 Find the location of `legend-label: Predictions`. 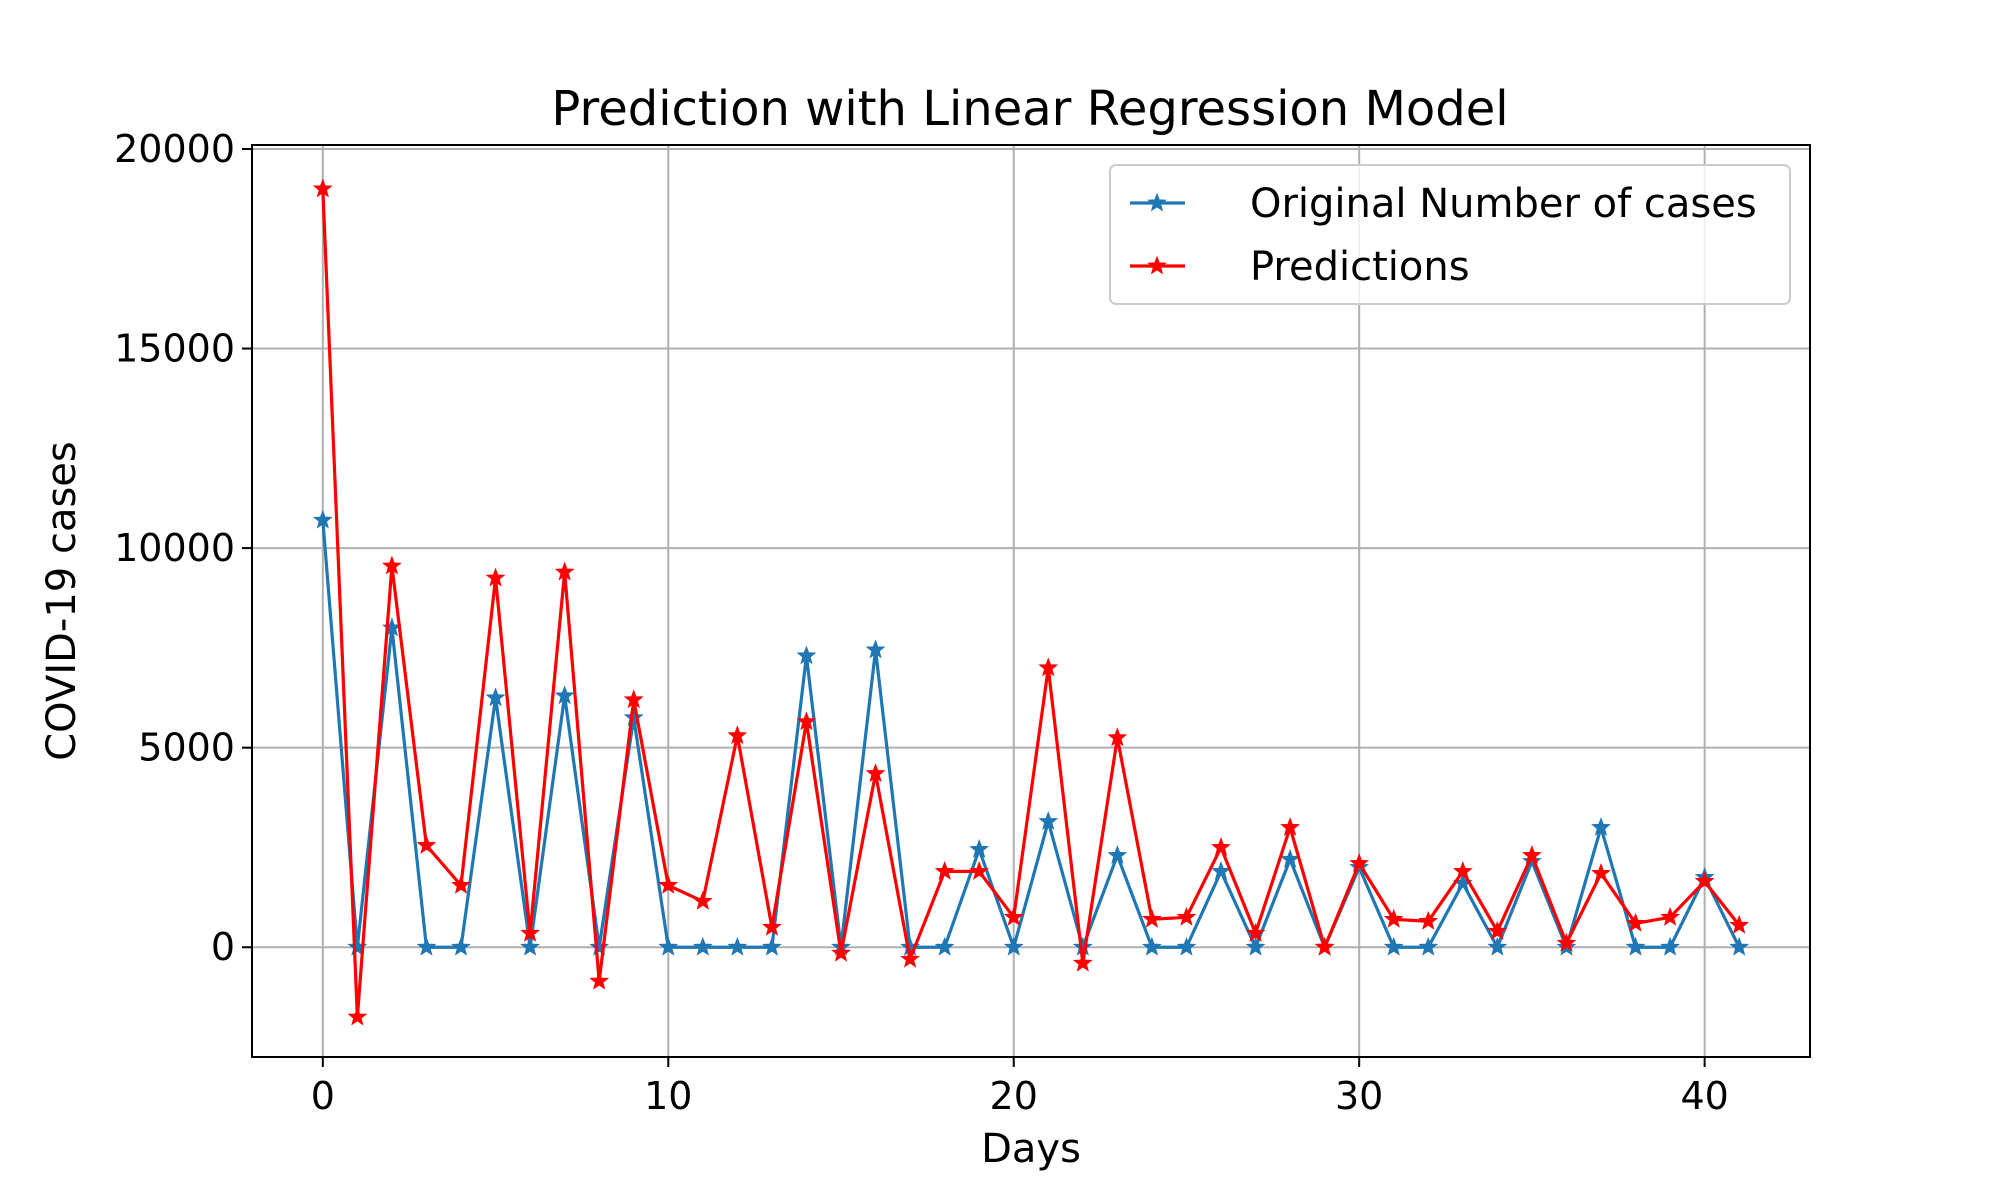

legend-label: Predictions is located at coordinates (1360, 267).